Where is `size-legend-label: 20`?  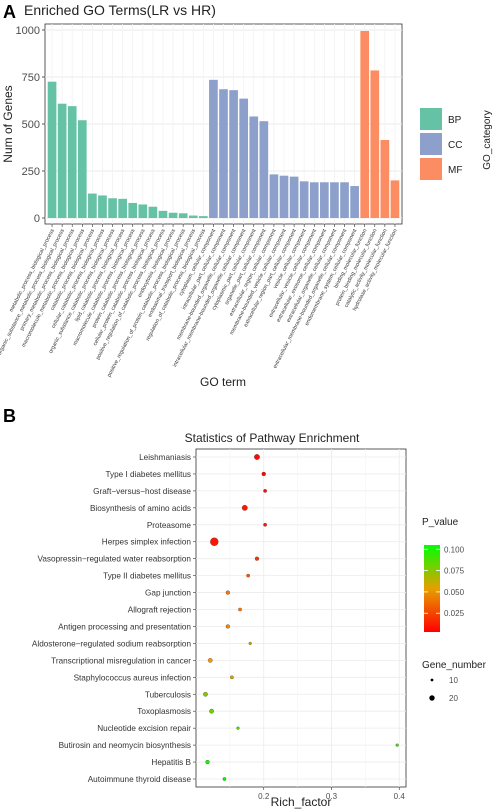 size-legend-label: 20 is located at coordinates (453, 698).